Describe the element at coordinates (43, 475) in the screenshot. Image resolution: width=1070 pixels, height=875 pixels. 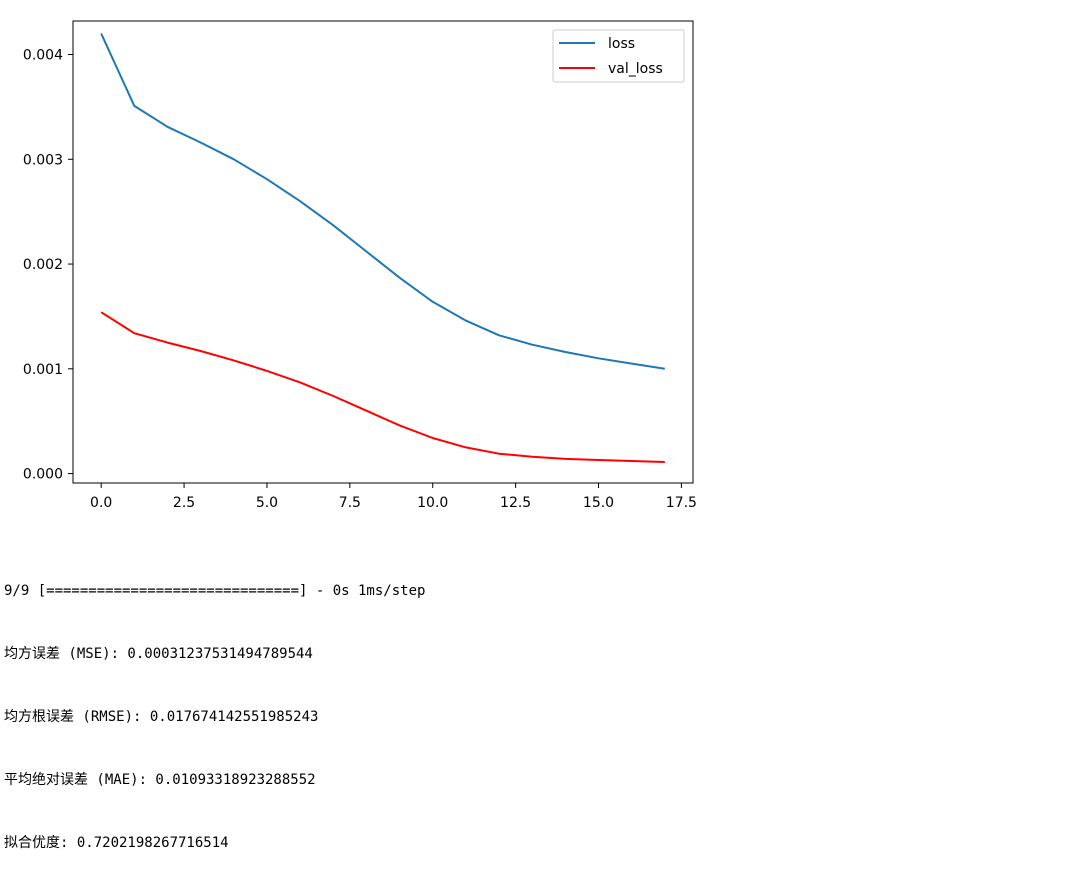
I see `y-tick-label: 0.000` at that location.